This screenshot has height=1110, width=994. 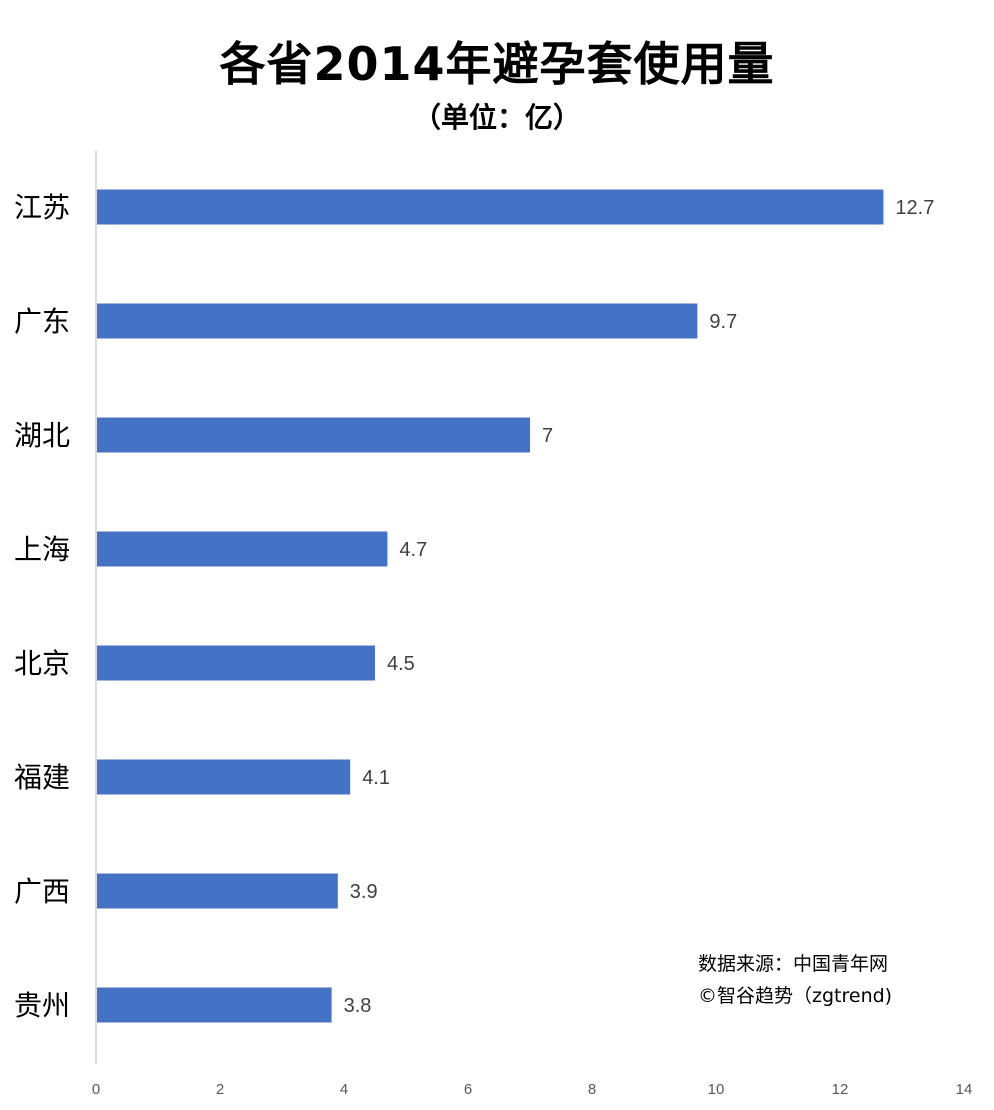 I want to click on copyright-line: ©智谷趋势（zgtrend), so click(x=795, y=996).